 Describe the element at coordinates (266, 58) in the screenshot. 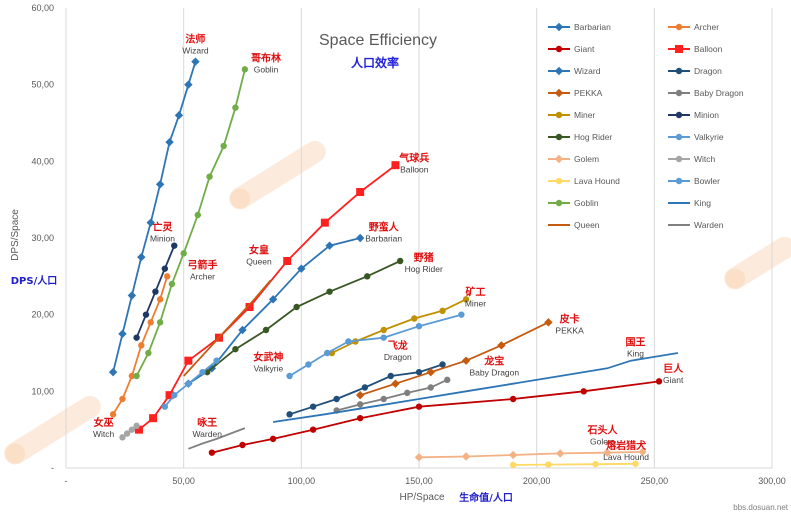

I see `annotation-cn-goblin: 哥布林` at that location.